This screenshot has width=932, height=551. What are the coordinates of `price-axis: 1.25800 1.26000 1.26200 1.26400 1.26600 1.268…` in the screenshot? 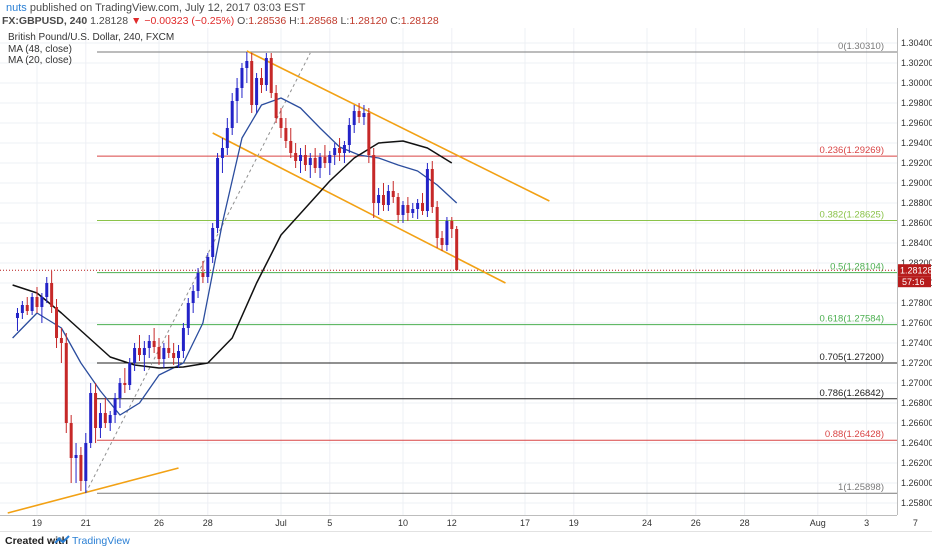 It's located at (914, 279).